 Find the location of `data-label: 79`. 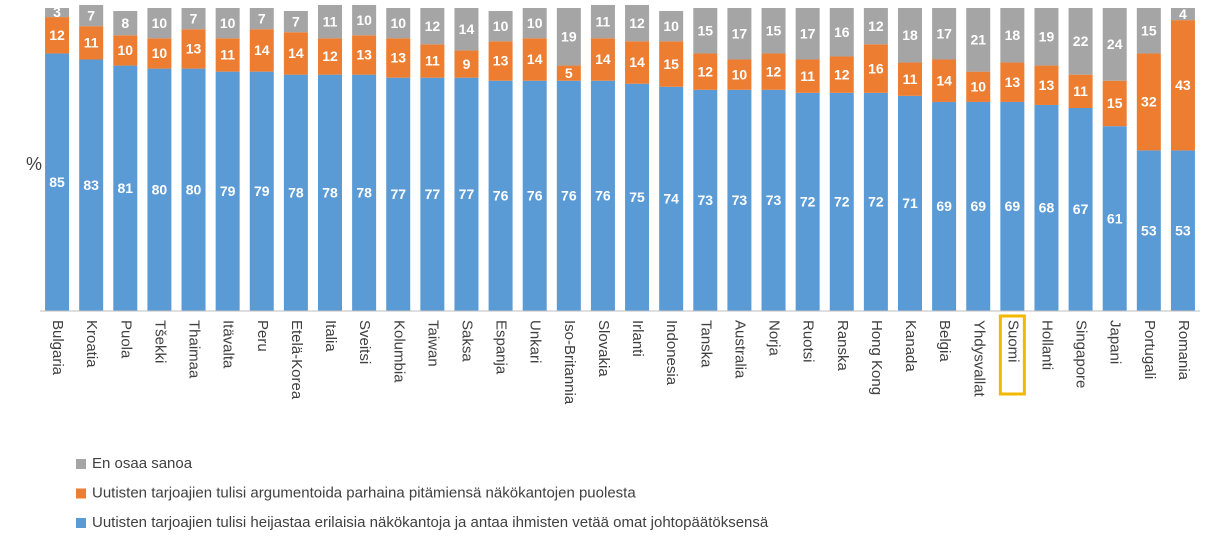

data-label: 79 is located at coordinates (228, 191).